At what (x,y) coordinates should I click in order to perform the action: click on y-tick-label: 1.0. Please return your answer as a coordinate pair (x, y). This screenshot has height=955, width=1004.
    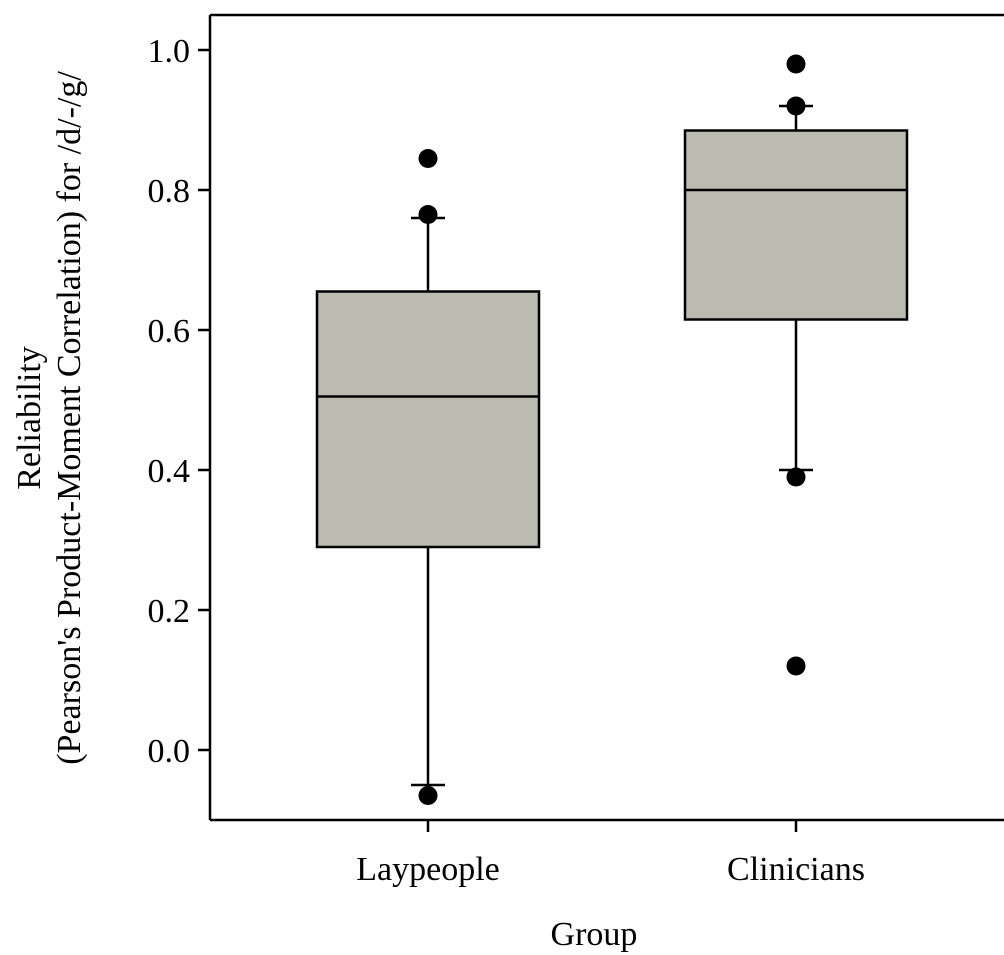
    Looking at the image, I should click on (169, 51).